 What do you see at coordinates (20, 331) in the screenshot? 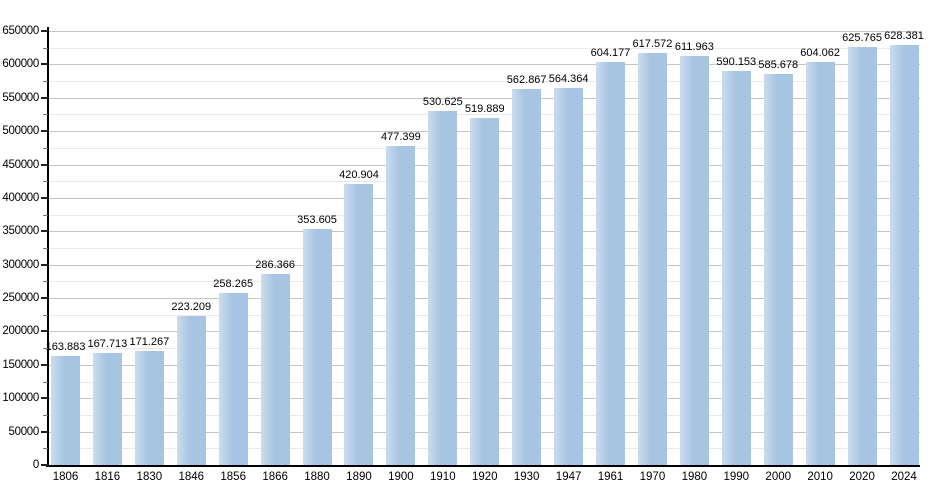
I see `y-axis-tick-label: 200000` at bounding box center [20, 331].